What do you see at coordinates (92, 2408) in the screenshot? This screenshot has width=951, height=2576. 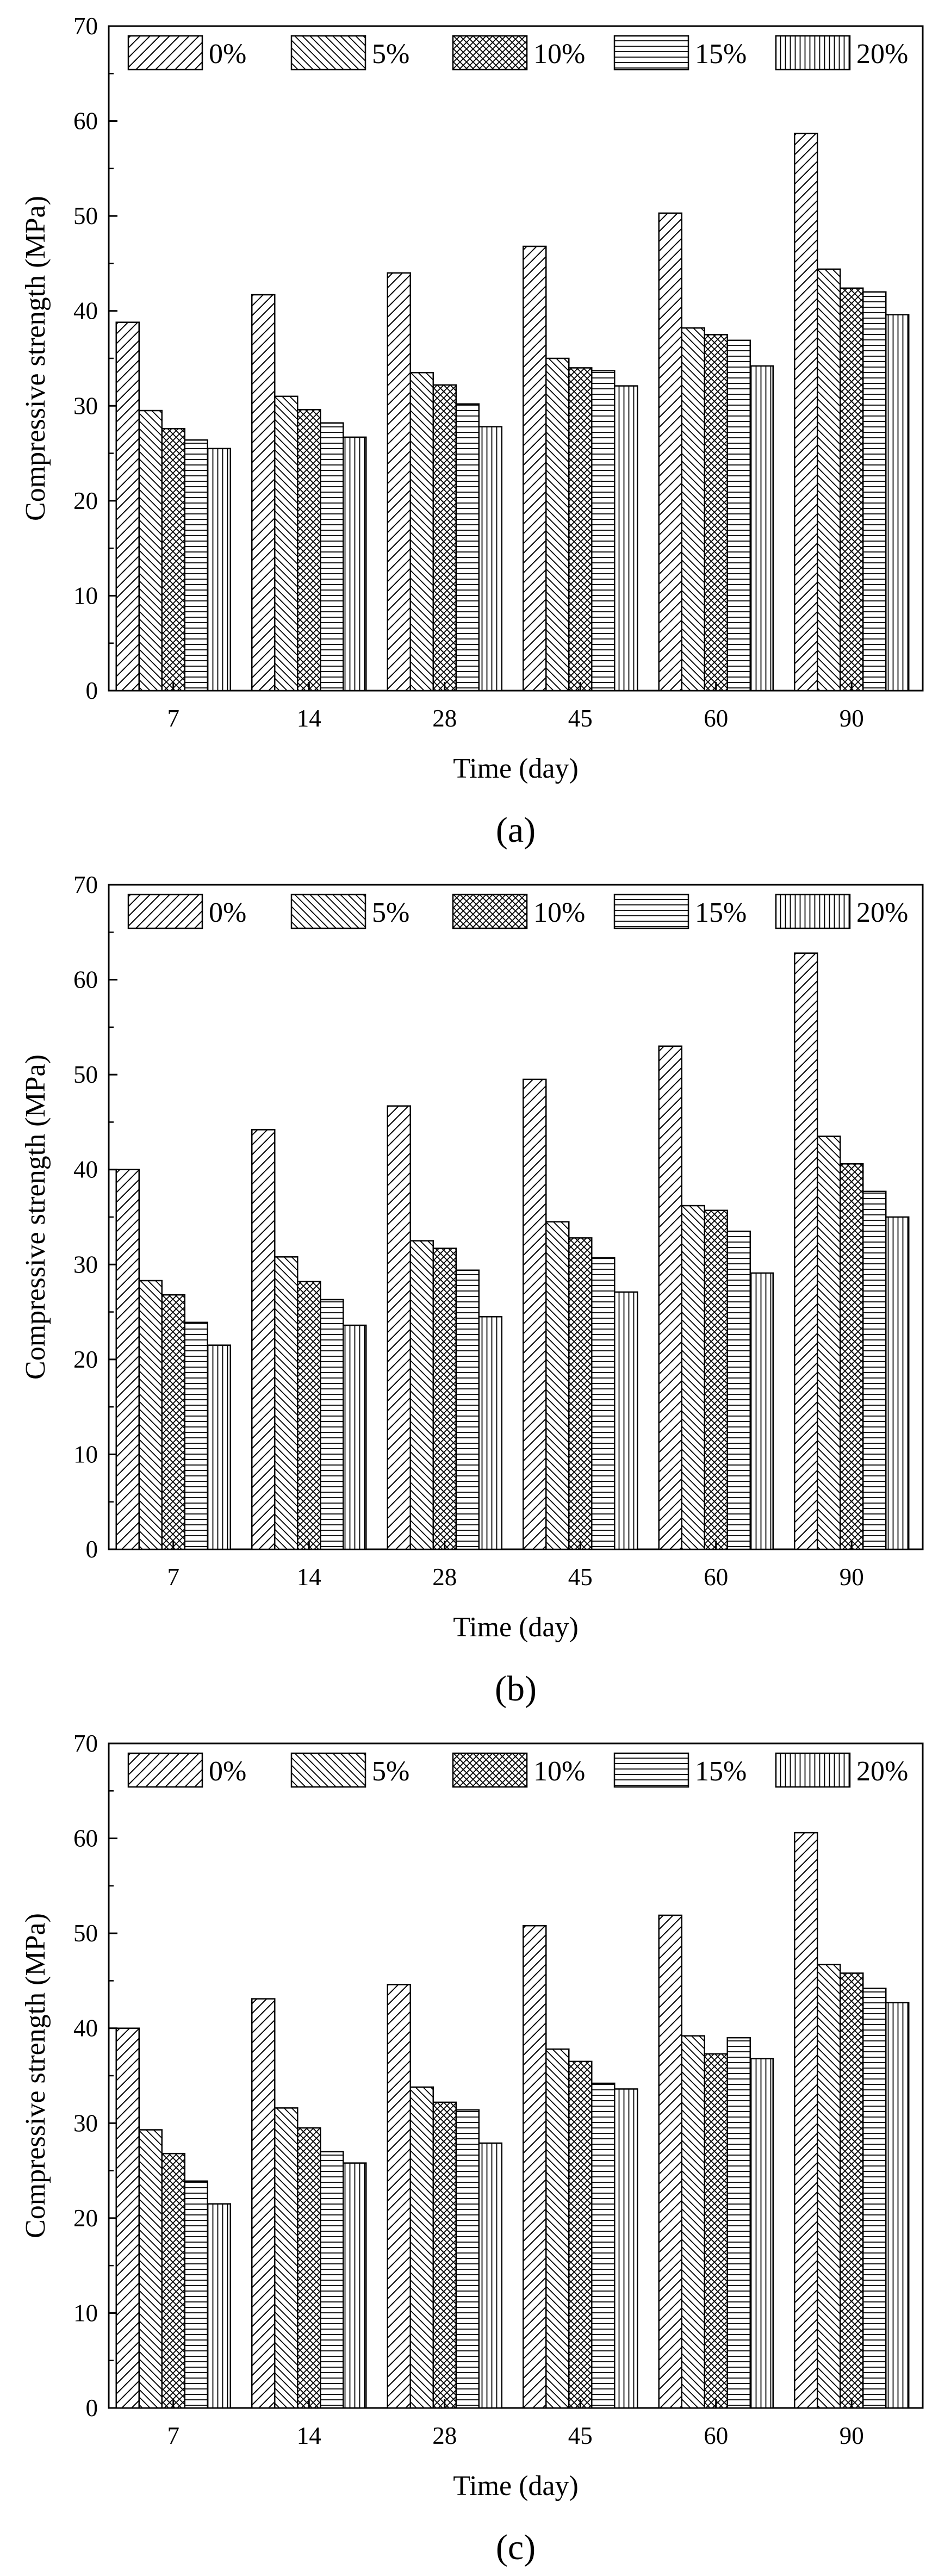 I see `y-tick-label: 0` at bounding box center [92, 2408].